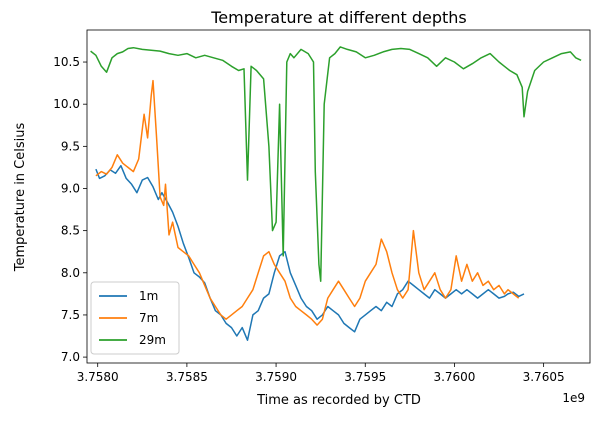 The image size is (602, 429). What do you see at coordinates (70, 315) in the screenshot?
I see `y-tick-label: 7.5` at bounding box center [70, 315].